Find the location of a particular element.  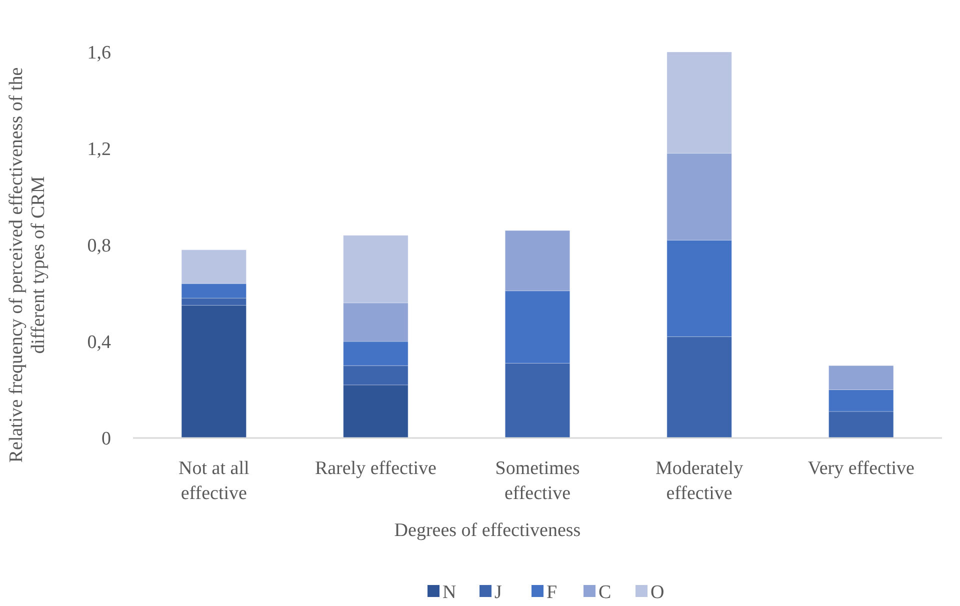

y-tick-label: 0,8 is located at coordinates (99, 246).